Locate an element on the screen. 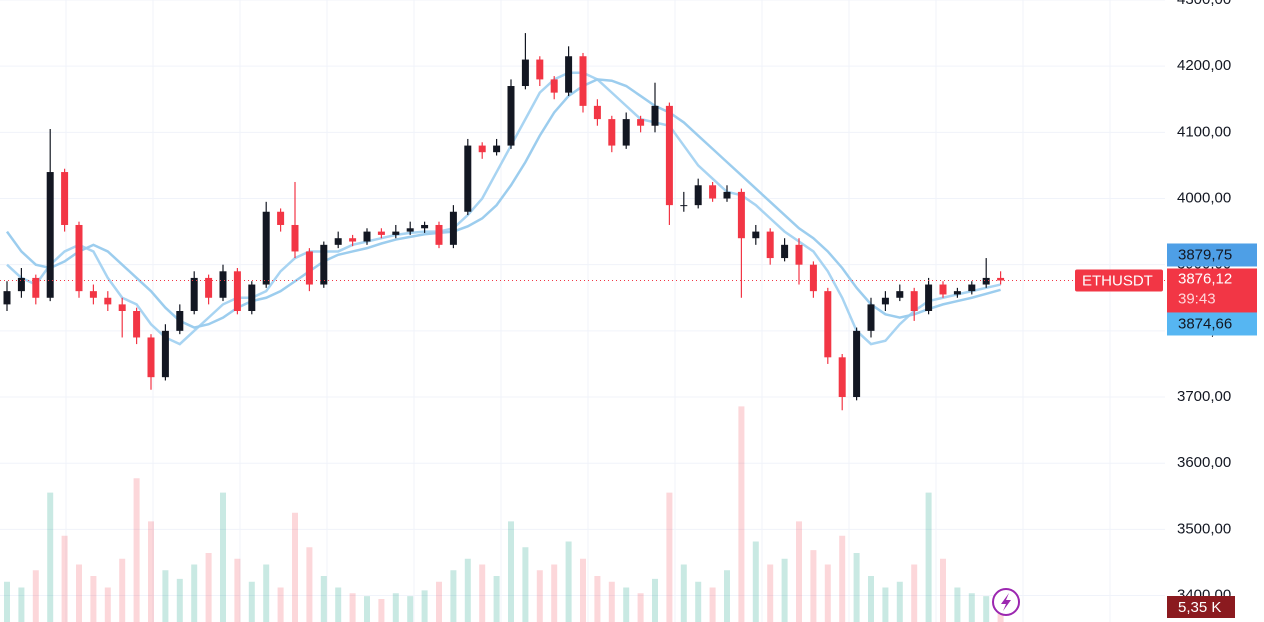 The image size is (1264, 622). y-tick-label: 4100,00 is located at coordinates (1204, 131).